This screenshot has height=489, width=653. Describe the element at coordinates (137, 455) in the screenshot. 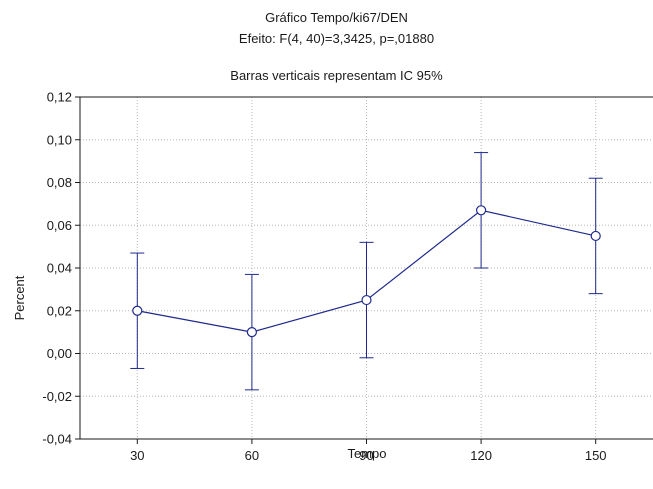

I see `x-tick-label: 30` at that location.